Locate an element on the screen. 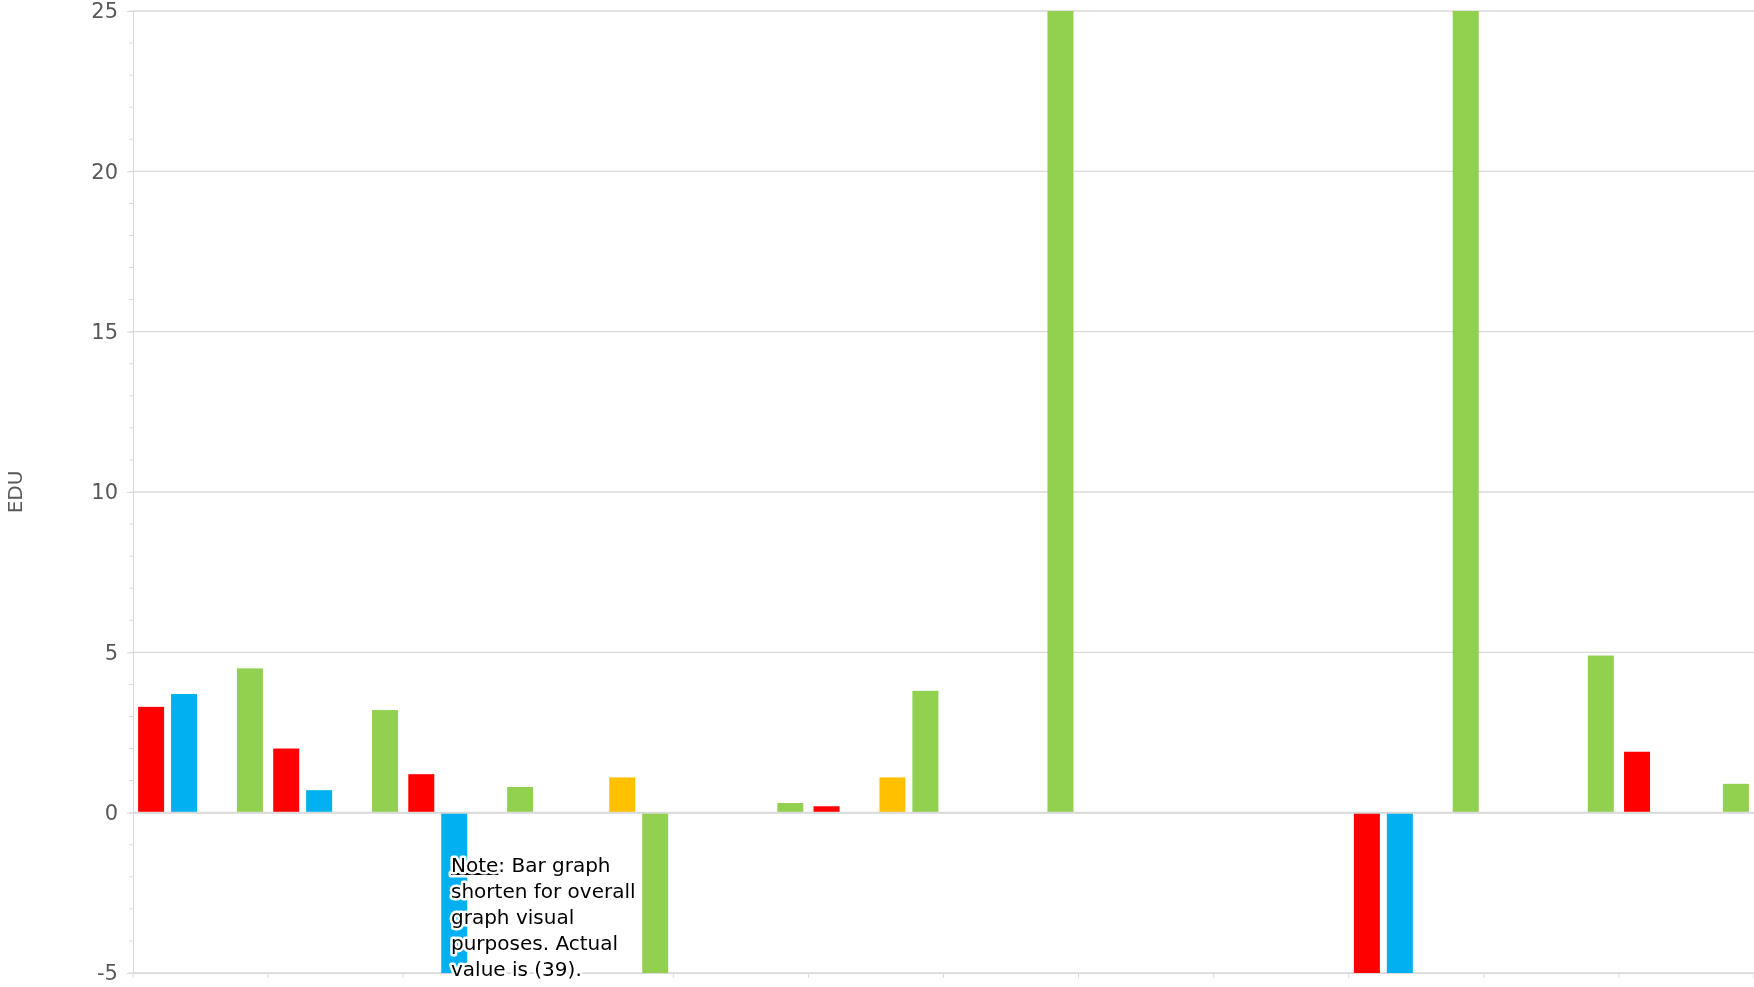  y-tick-label: 25 is located at coordinates (104, 12).